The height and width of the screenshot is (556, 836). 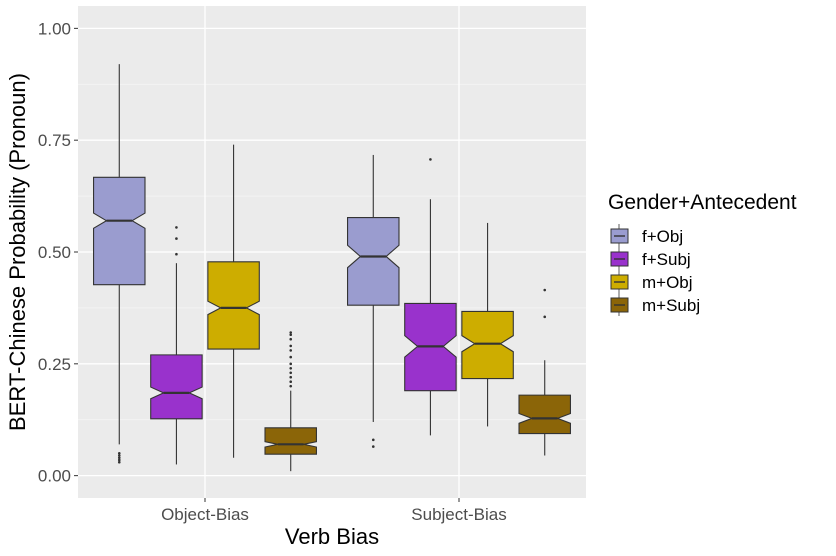 I want to click on legend-title: Gender+Antecedent, so click(x=702, y=202).